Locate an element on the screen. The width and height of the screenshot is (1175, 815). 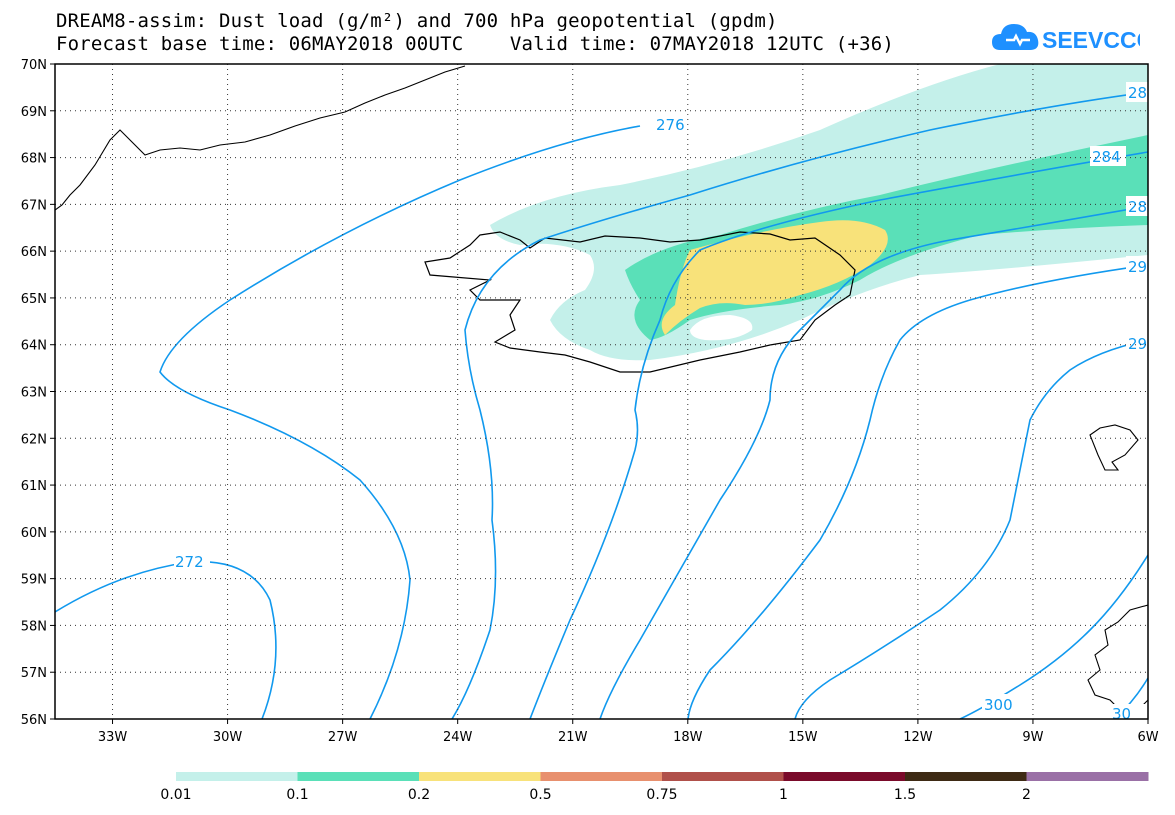
logo-text: SEEVCCC is located at coordinates (1091, 40).